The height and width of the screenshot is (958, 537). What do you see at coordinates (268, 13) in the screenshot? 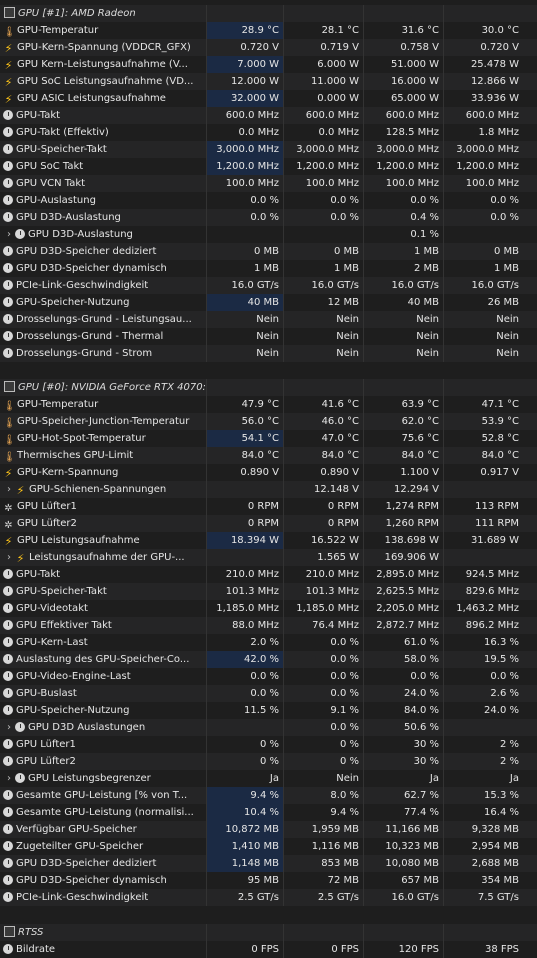
I see `section-header: GPU [#1]: AMD Radeon` at bounding box center [268, 13].